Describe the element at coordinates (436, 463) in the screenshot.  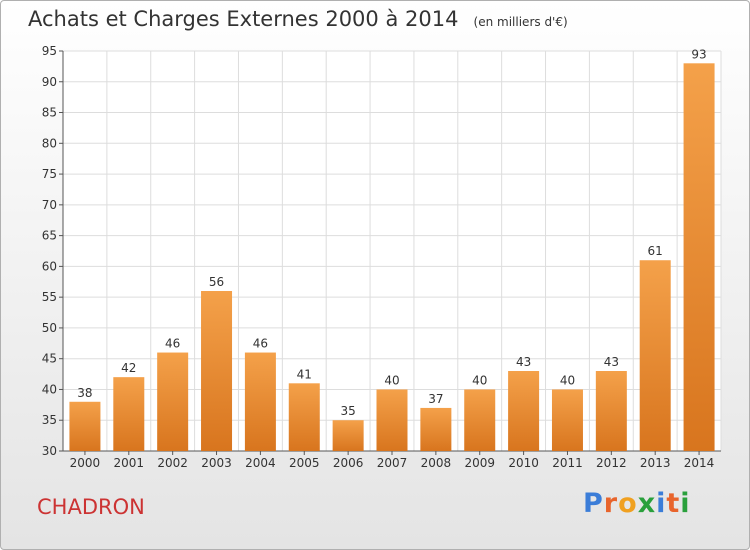
I see `x-tick-label: 2008` at that location.